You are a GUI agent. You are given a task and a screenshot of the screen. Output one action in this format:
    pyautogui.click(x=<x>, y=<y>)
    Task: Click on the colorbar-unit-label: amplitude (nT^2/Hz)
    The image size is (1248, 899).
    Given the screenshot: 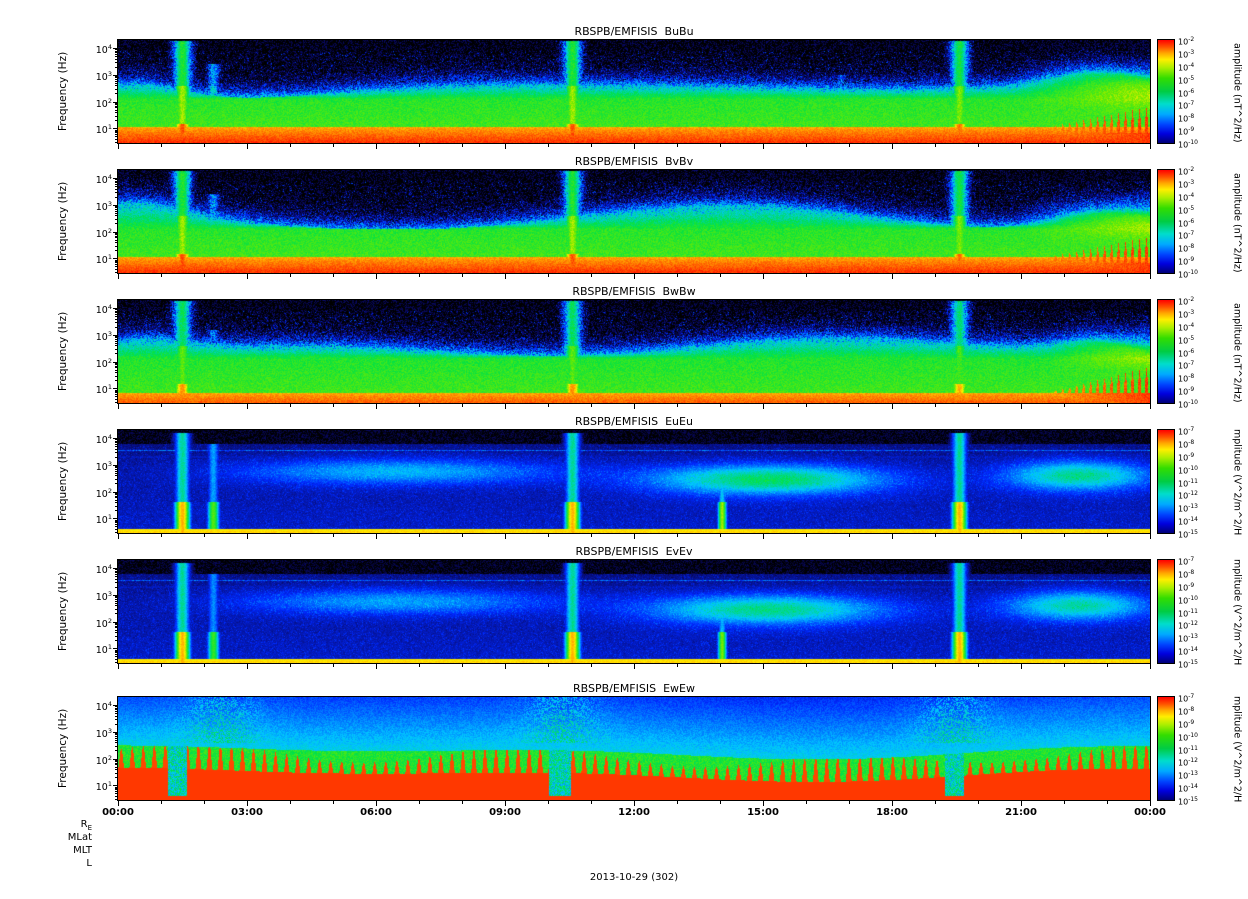 What is the action you would take?
    pyautogui.click(x=1237, y=352)
    